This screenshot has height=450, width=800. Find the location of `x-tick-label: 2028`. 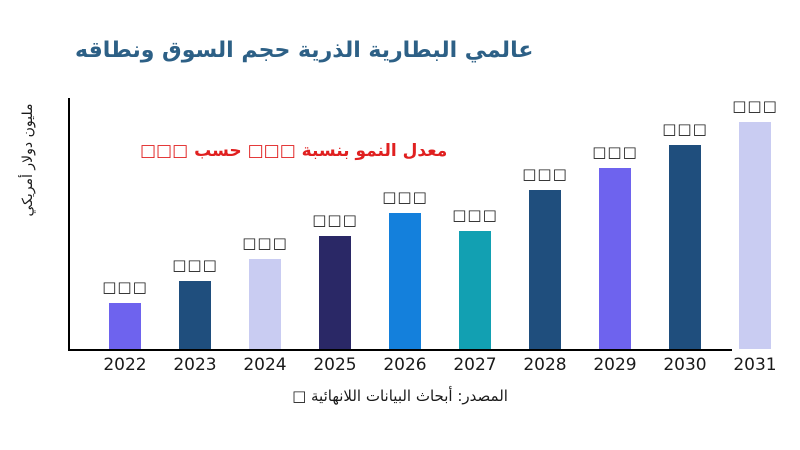

x-tick-label: 2028 is located at coordinates (545, 365).